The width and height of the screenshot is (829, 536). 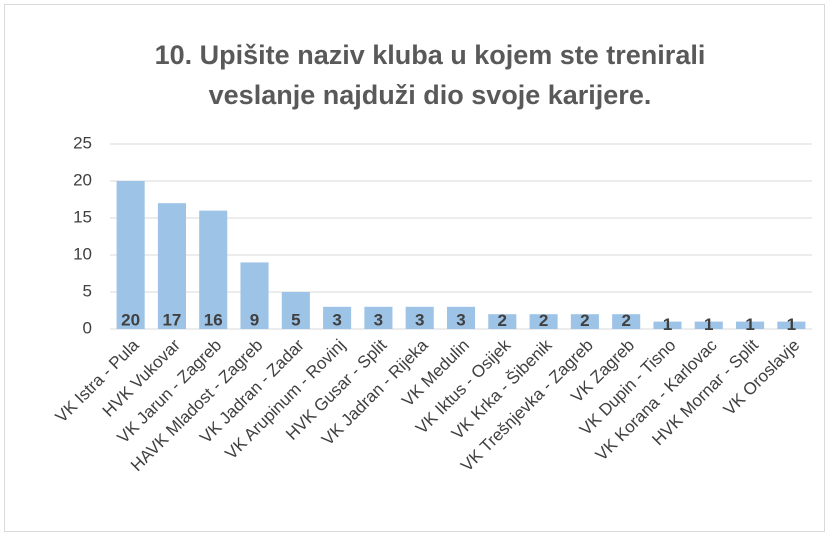 What do you see at coordinates (82, 216) in the screenshot?
I see `y-tick-label: 15` at bounding box center [82, 216].